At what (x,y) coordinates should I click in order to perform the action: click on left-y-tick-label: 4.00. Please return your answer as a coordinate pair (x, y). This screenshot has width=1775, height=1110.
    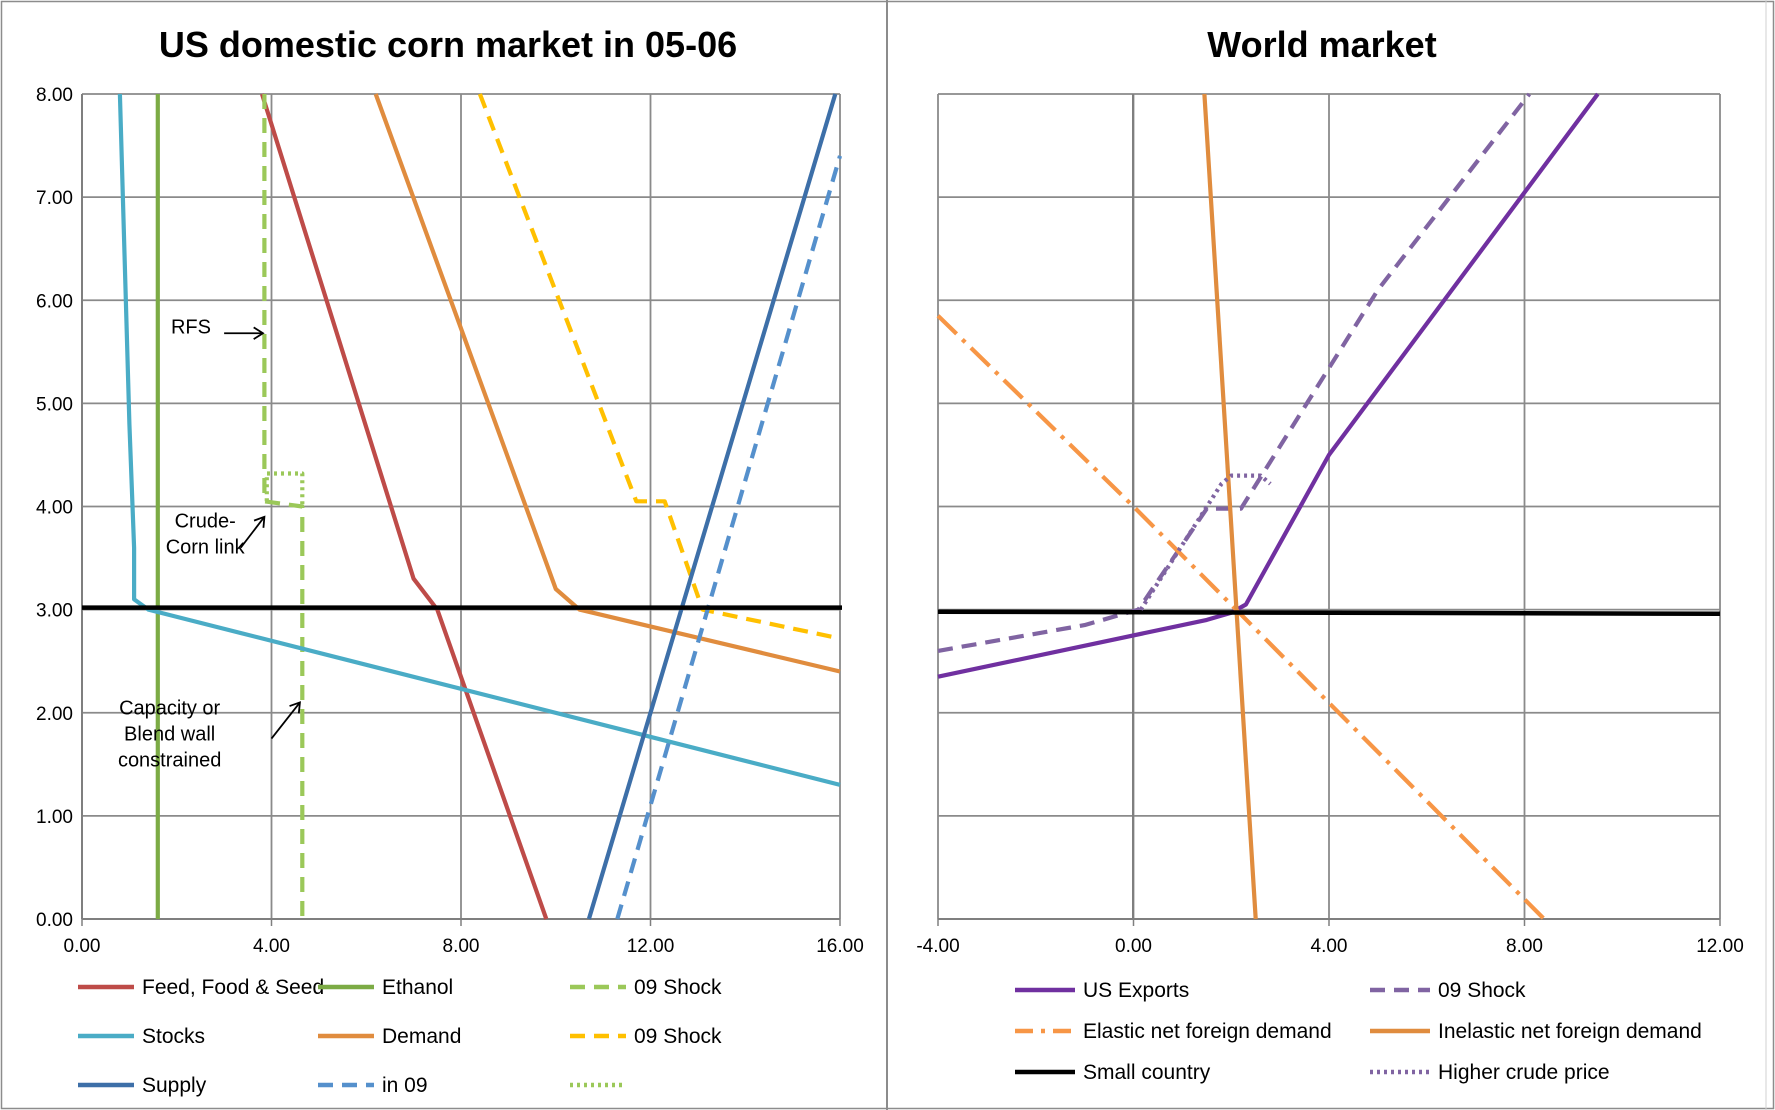
    Looking at the image, I should click on (54, 508).